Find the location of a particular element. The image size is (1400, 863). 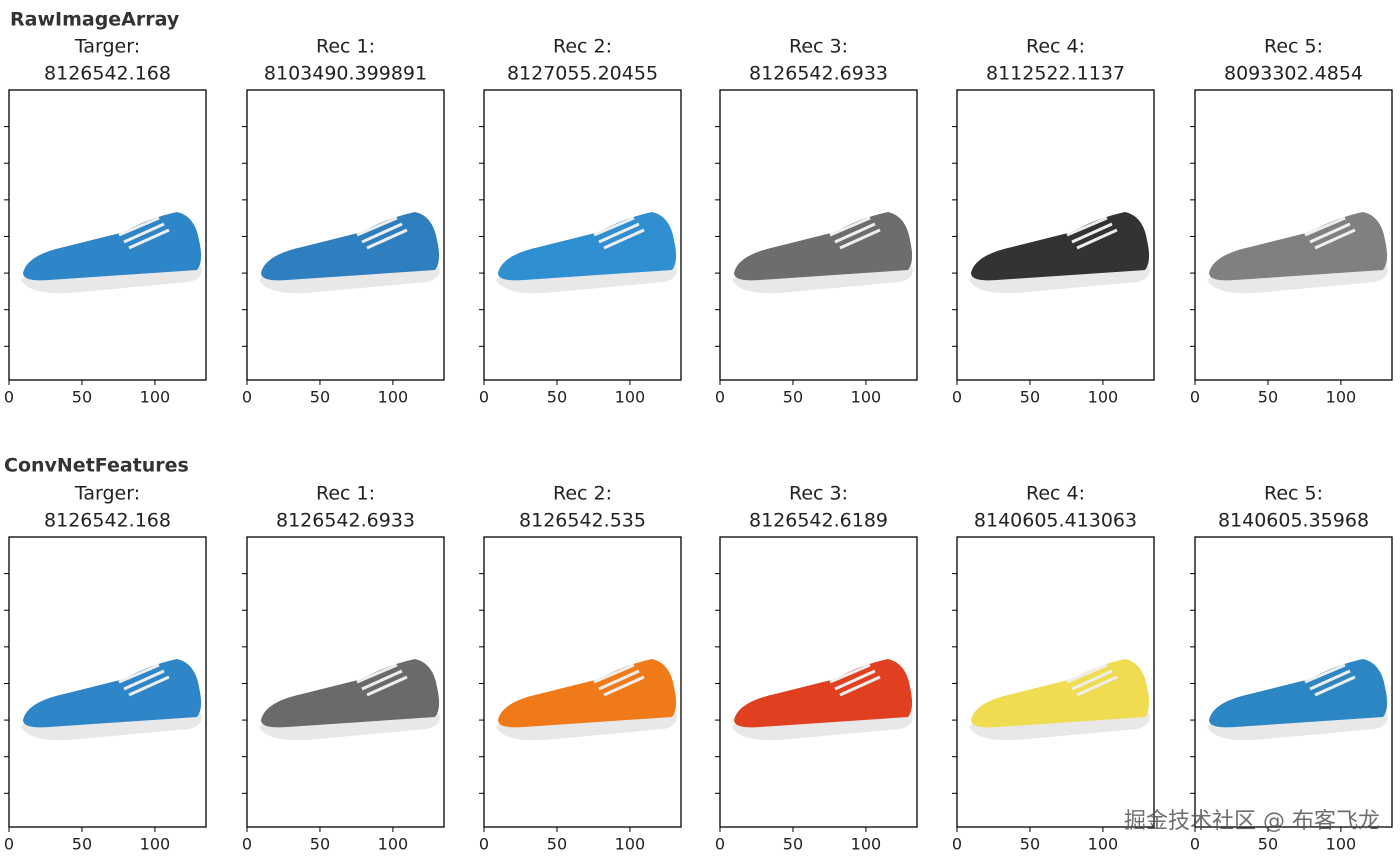

panel-value: 8140605.413063 is located at coordinates (1055, 521).